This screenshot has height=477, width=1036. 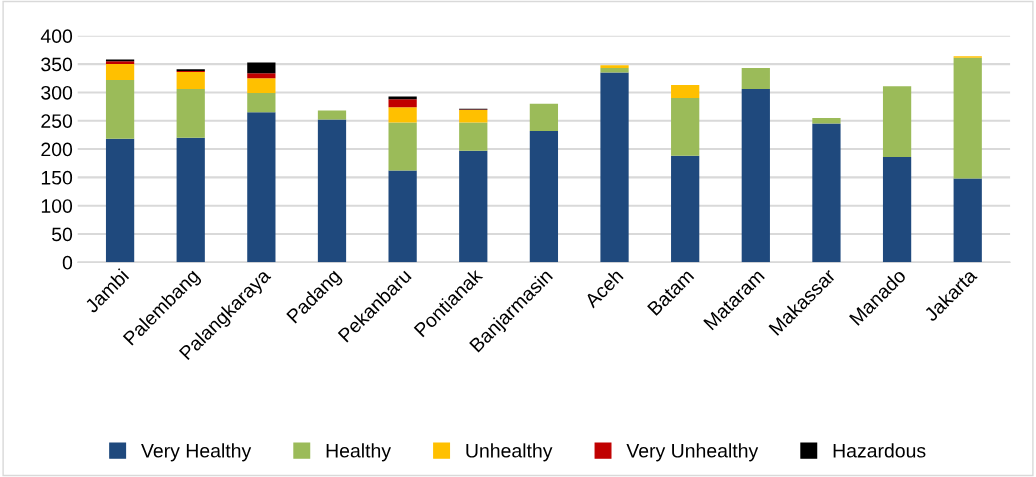 What do you see at coordinates (56, 36) in the screenshot?
I see `y-tick-label: 400` at bounding box center [56, 36].